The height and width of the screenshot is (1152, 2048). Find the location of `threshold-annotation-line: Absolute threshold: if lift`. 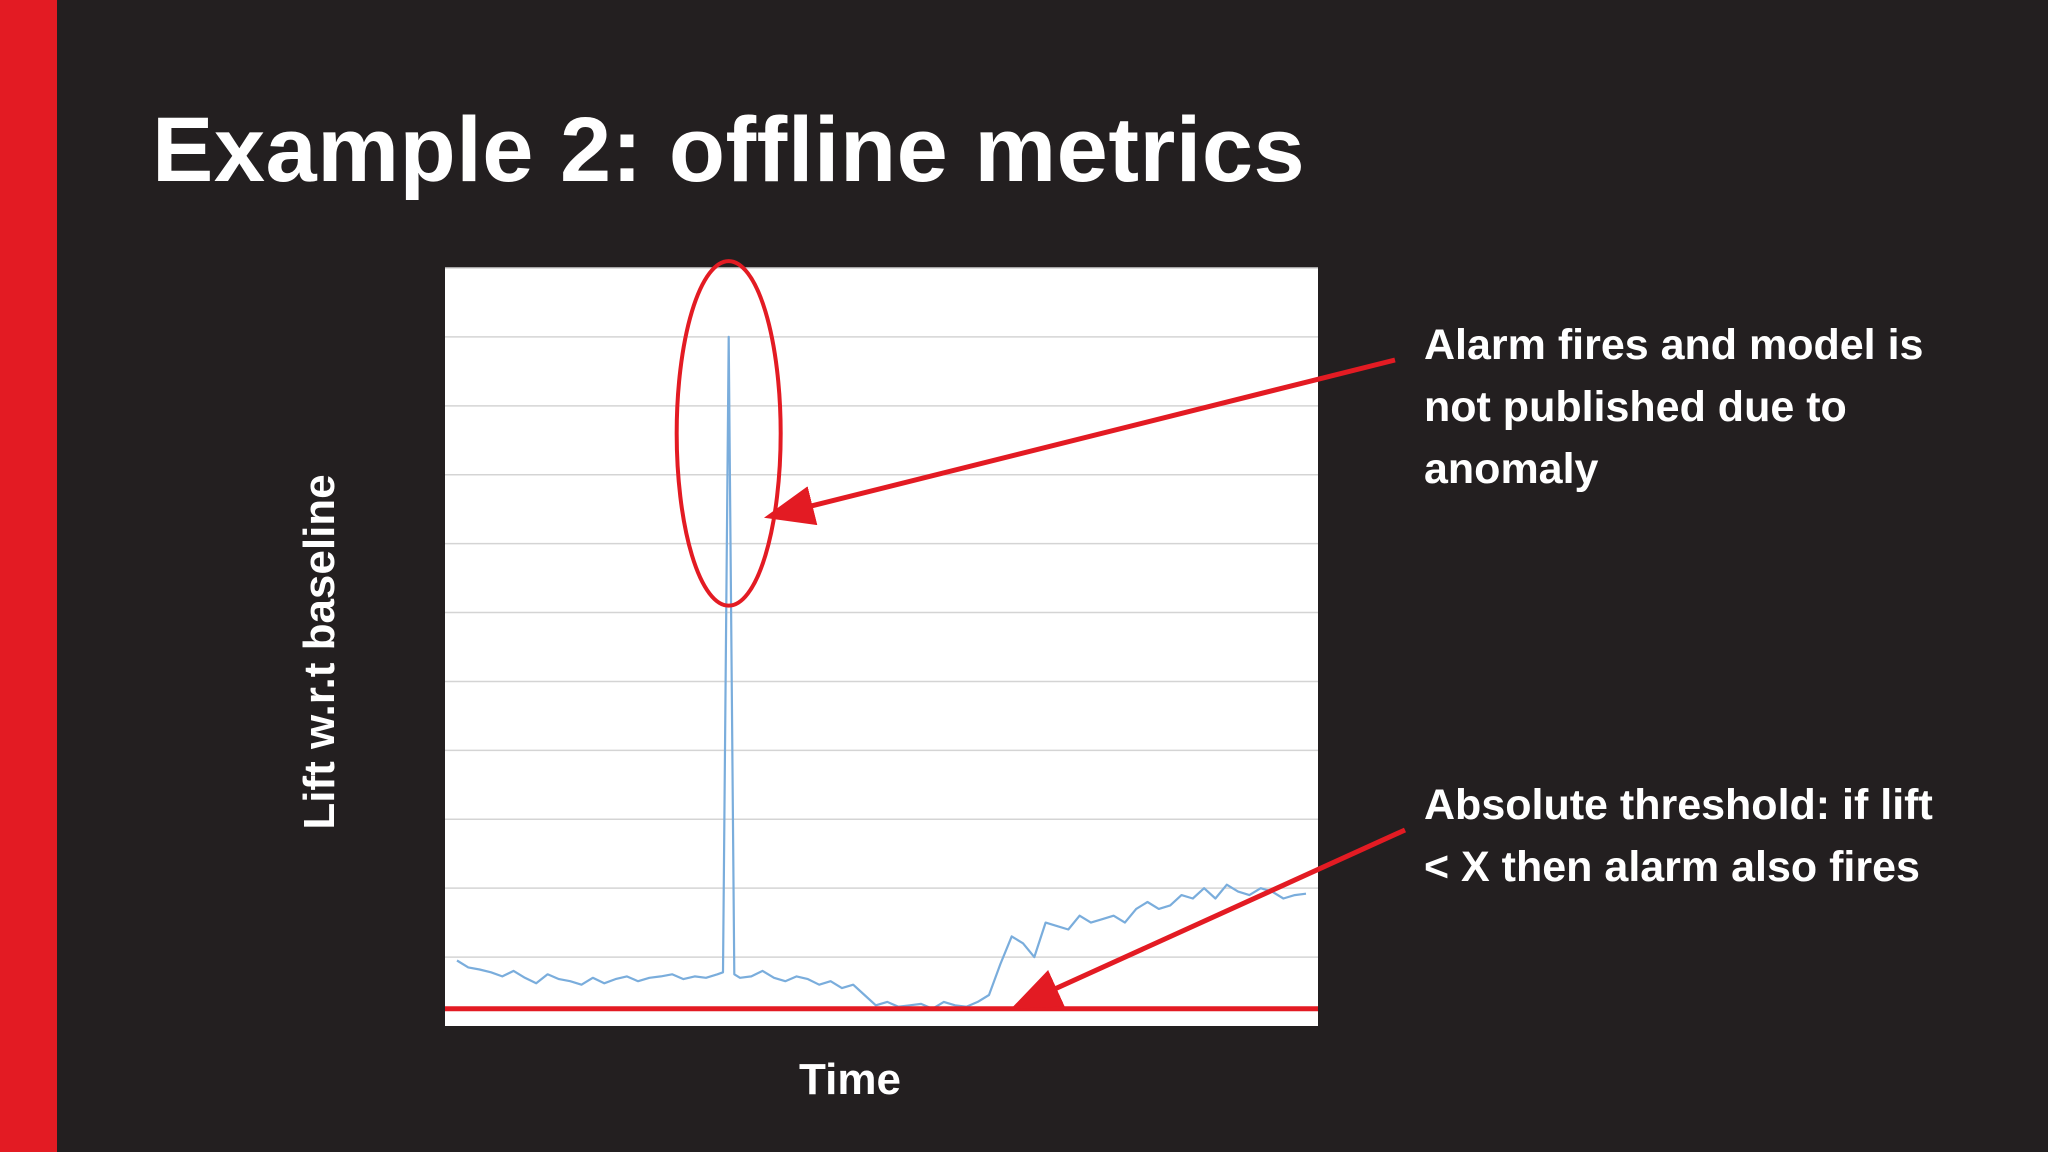

threshold-annotation-line: Absolute threshold: if lift is located at coordinates (1678, 805).